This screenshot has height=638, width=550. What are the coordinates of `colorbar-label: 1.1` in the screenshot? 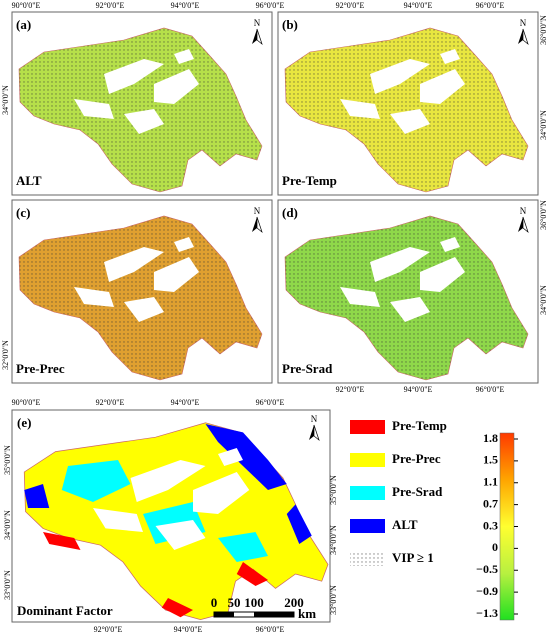 It's located at (490, 482).